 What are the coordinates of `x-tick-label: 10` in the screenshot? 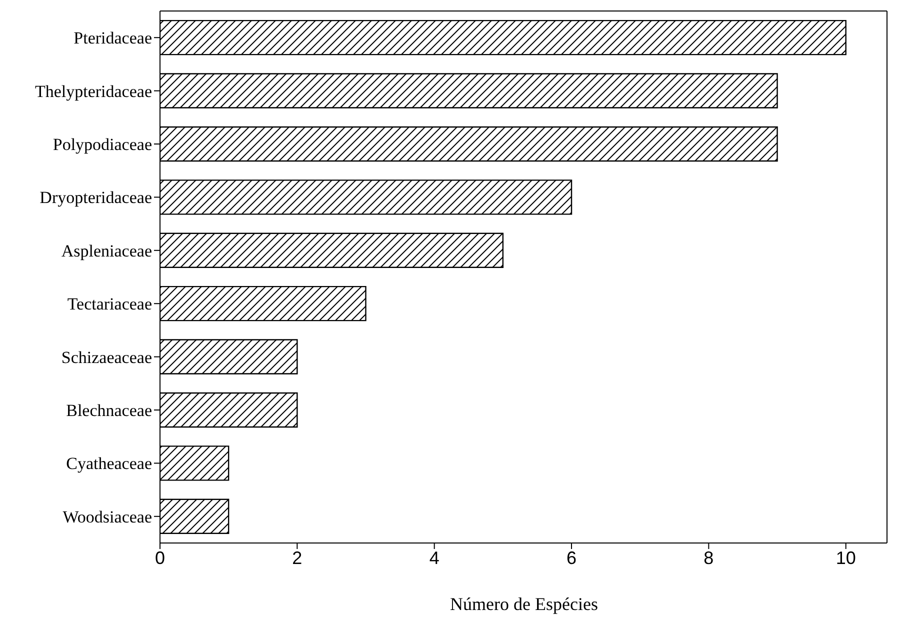 It's located at (846, 558).